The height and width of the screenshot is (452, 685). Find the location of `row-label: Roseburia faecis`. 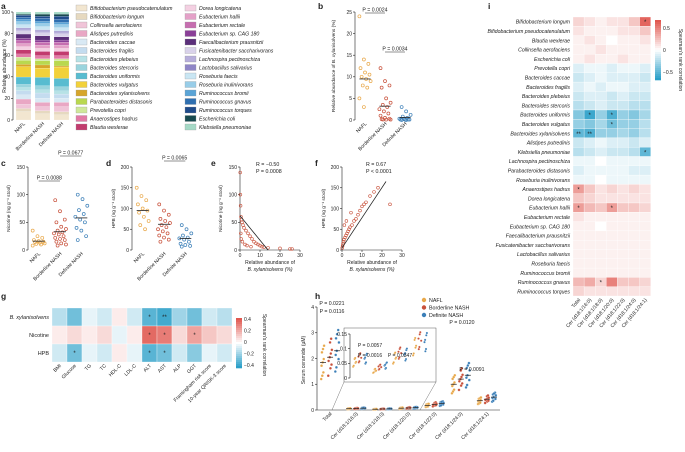

row-label: Roseburia faecis is located at coordinates (550, 264).